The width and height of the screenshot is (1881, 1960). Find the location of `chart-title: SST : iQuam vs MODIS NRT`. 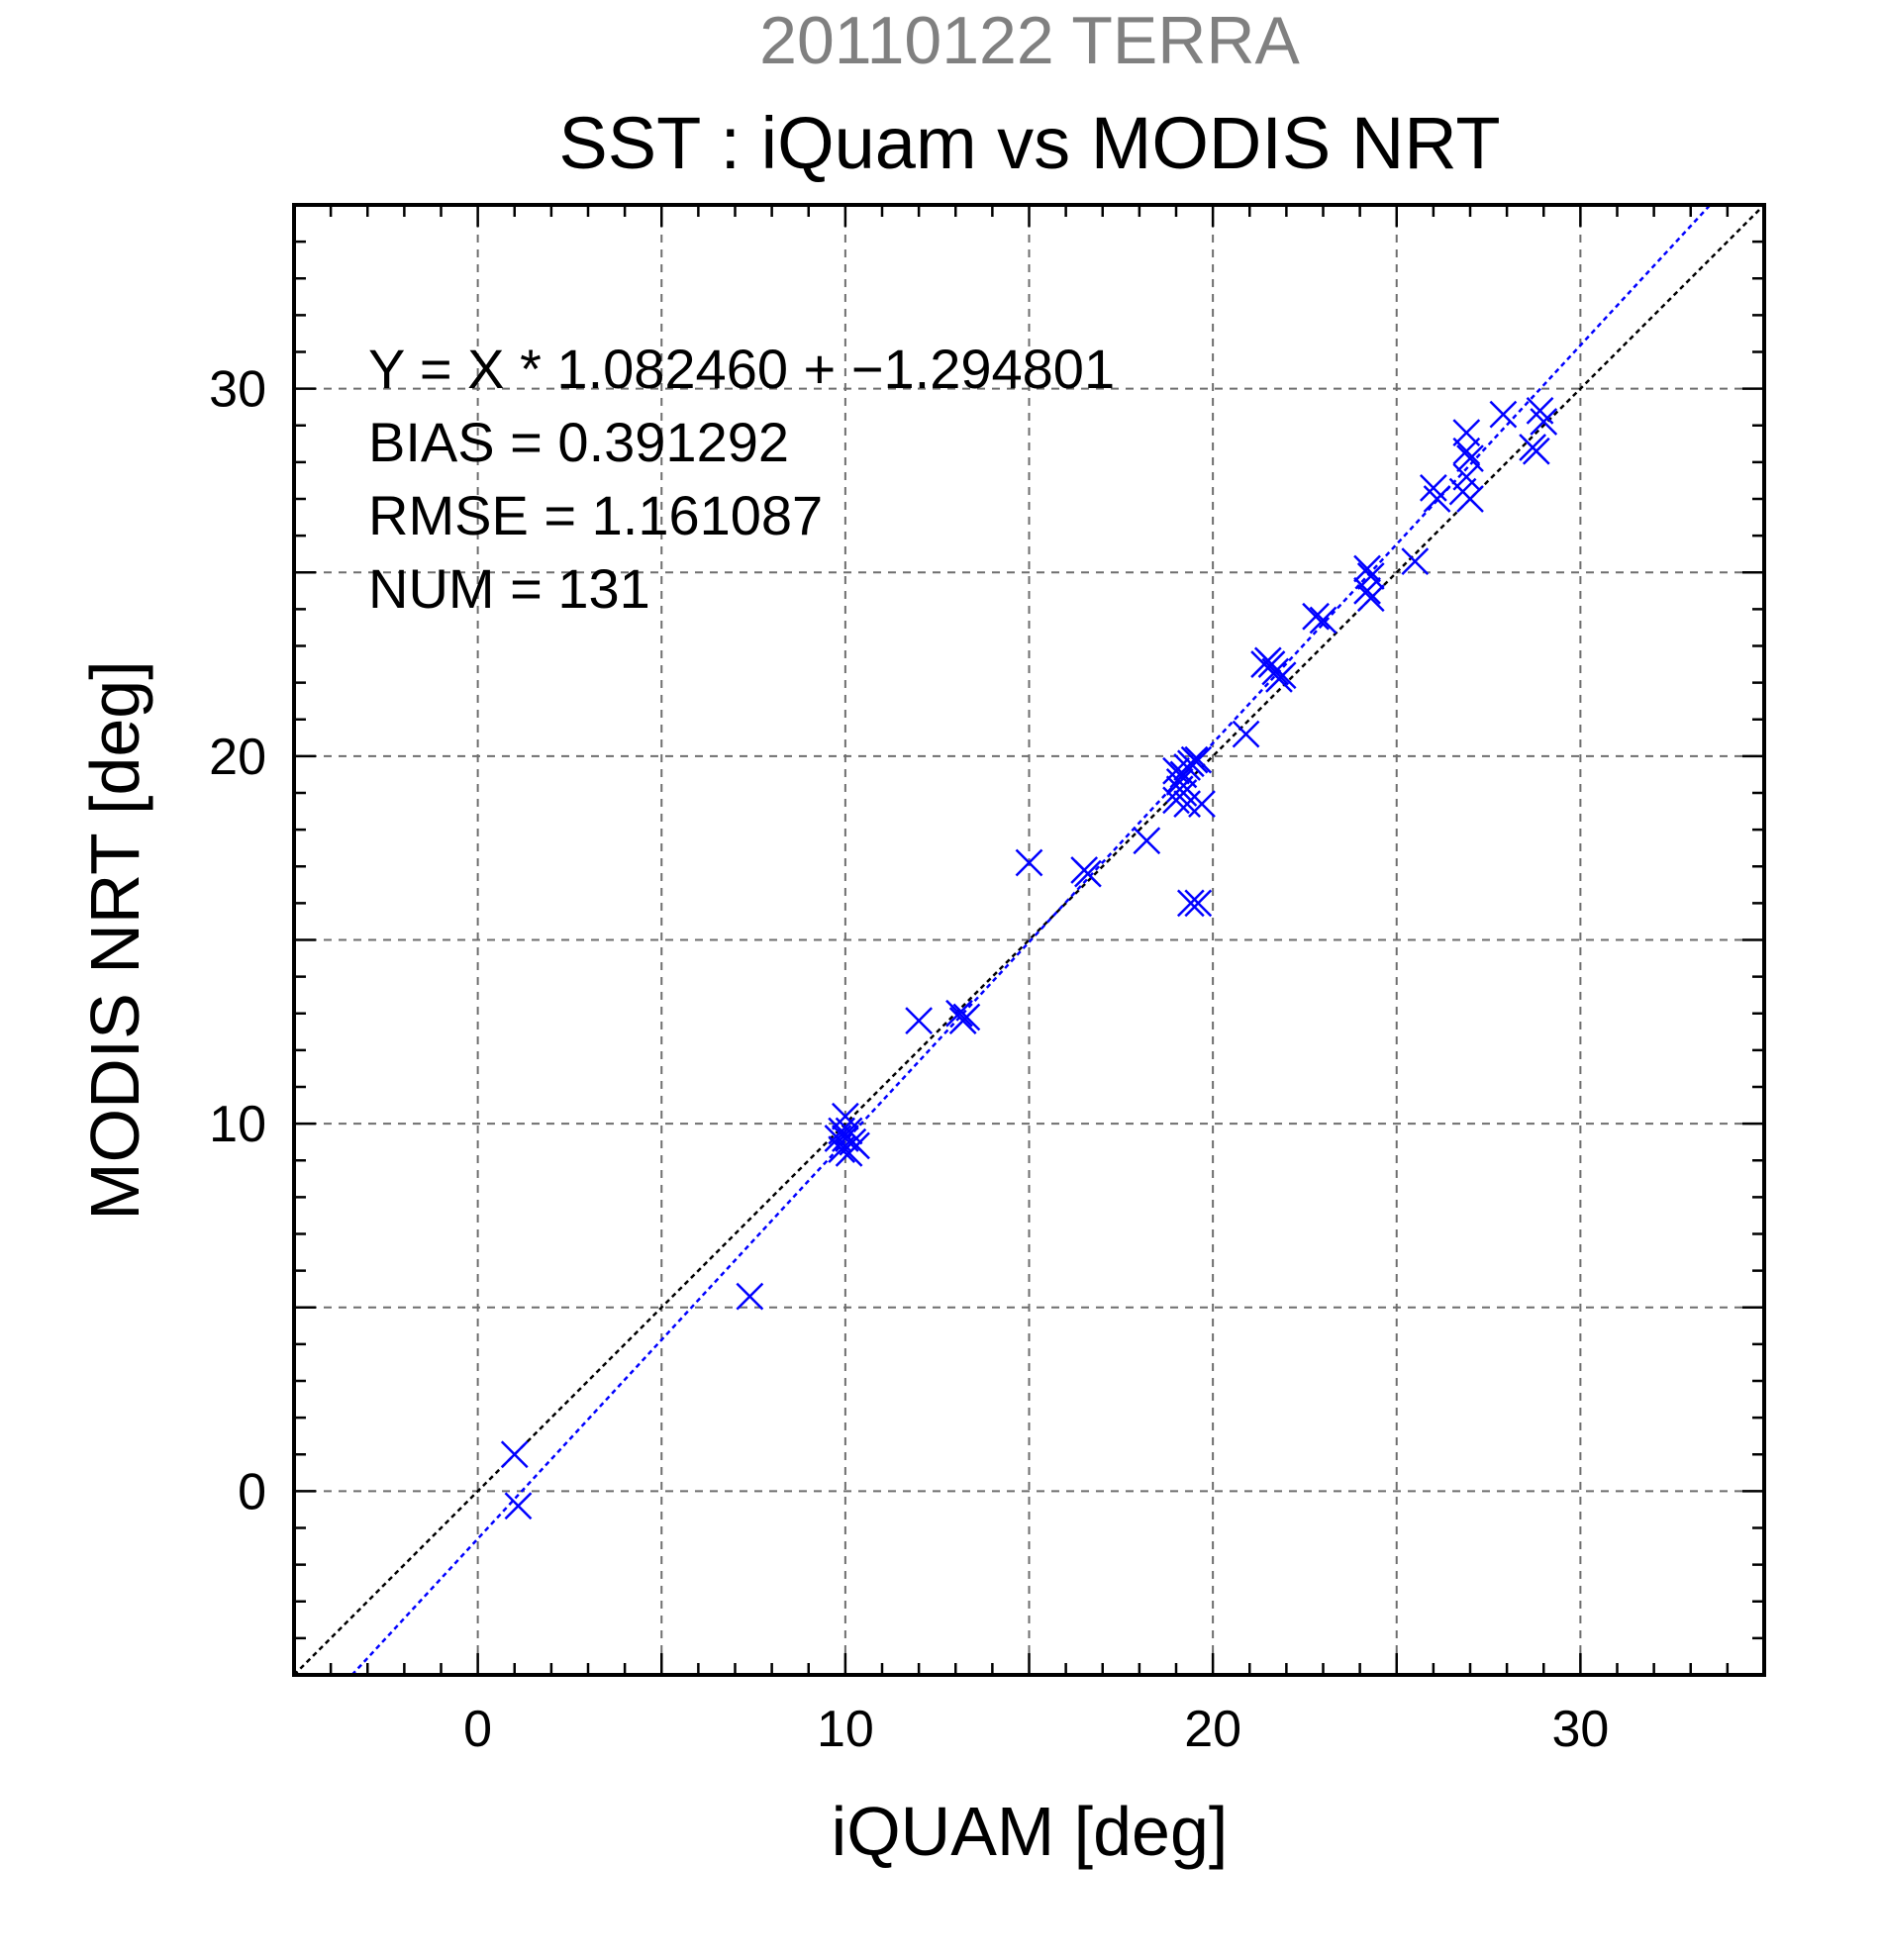

chart-title: SST : iQuam vs MODIS NRT is located at coordinates (1029, 143).